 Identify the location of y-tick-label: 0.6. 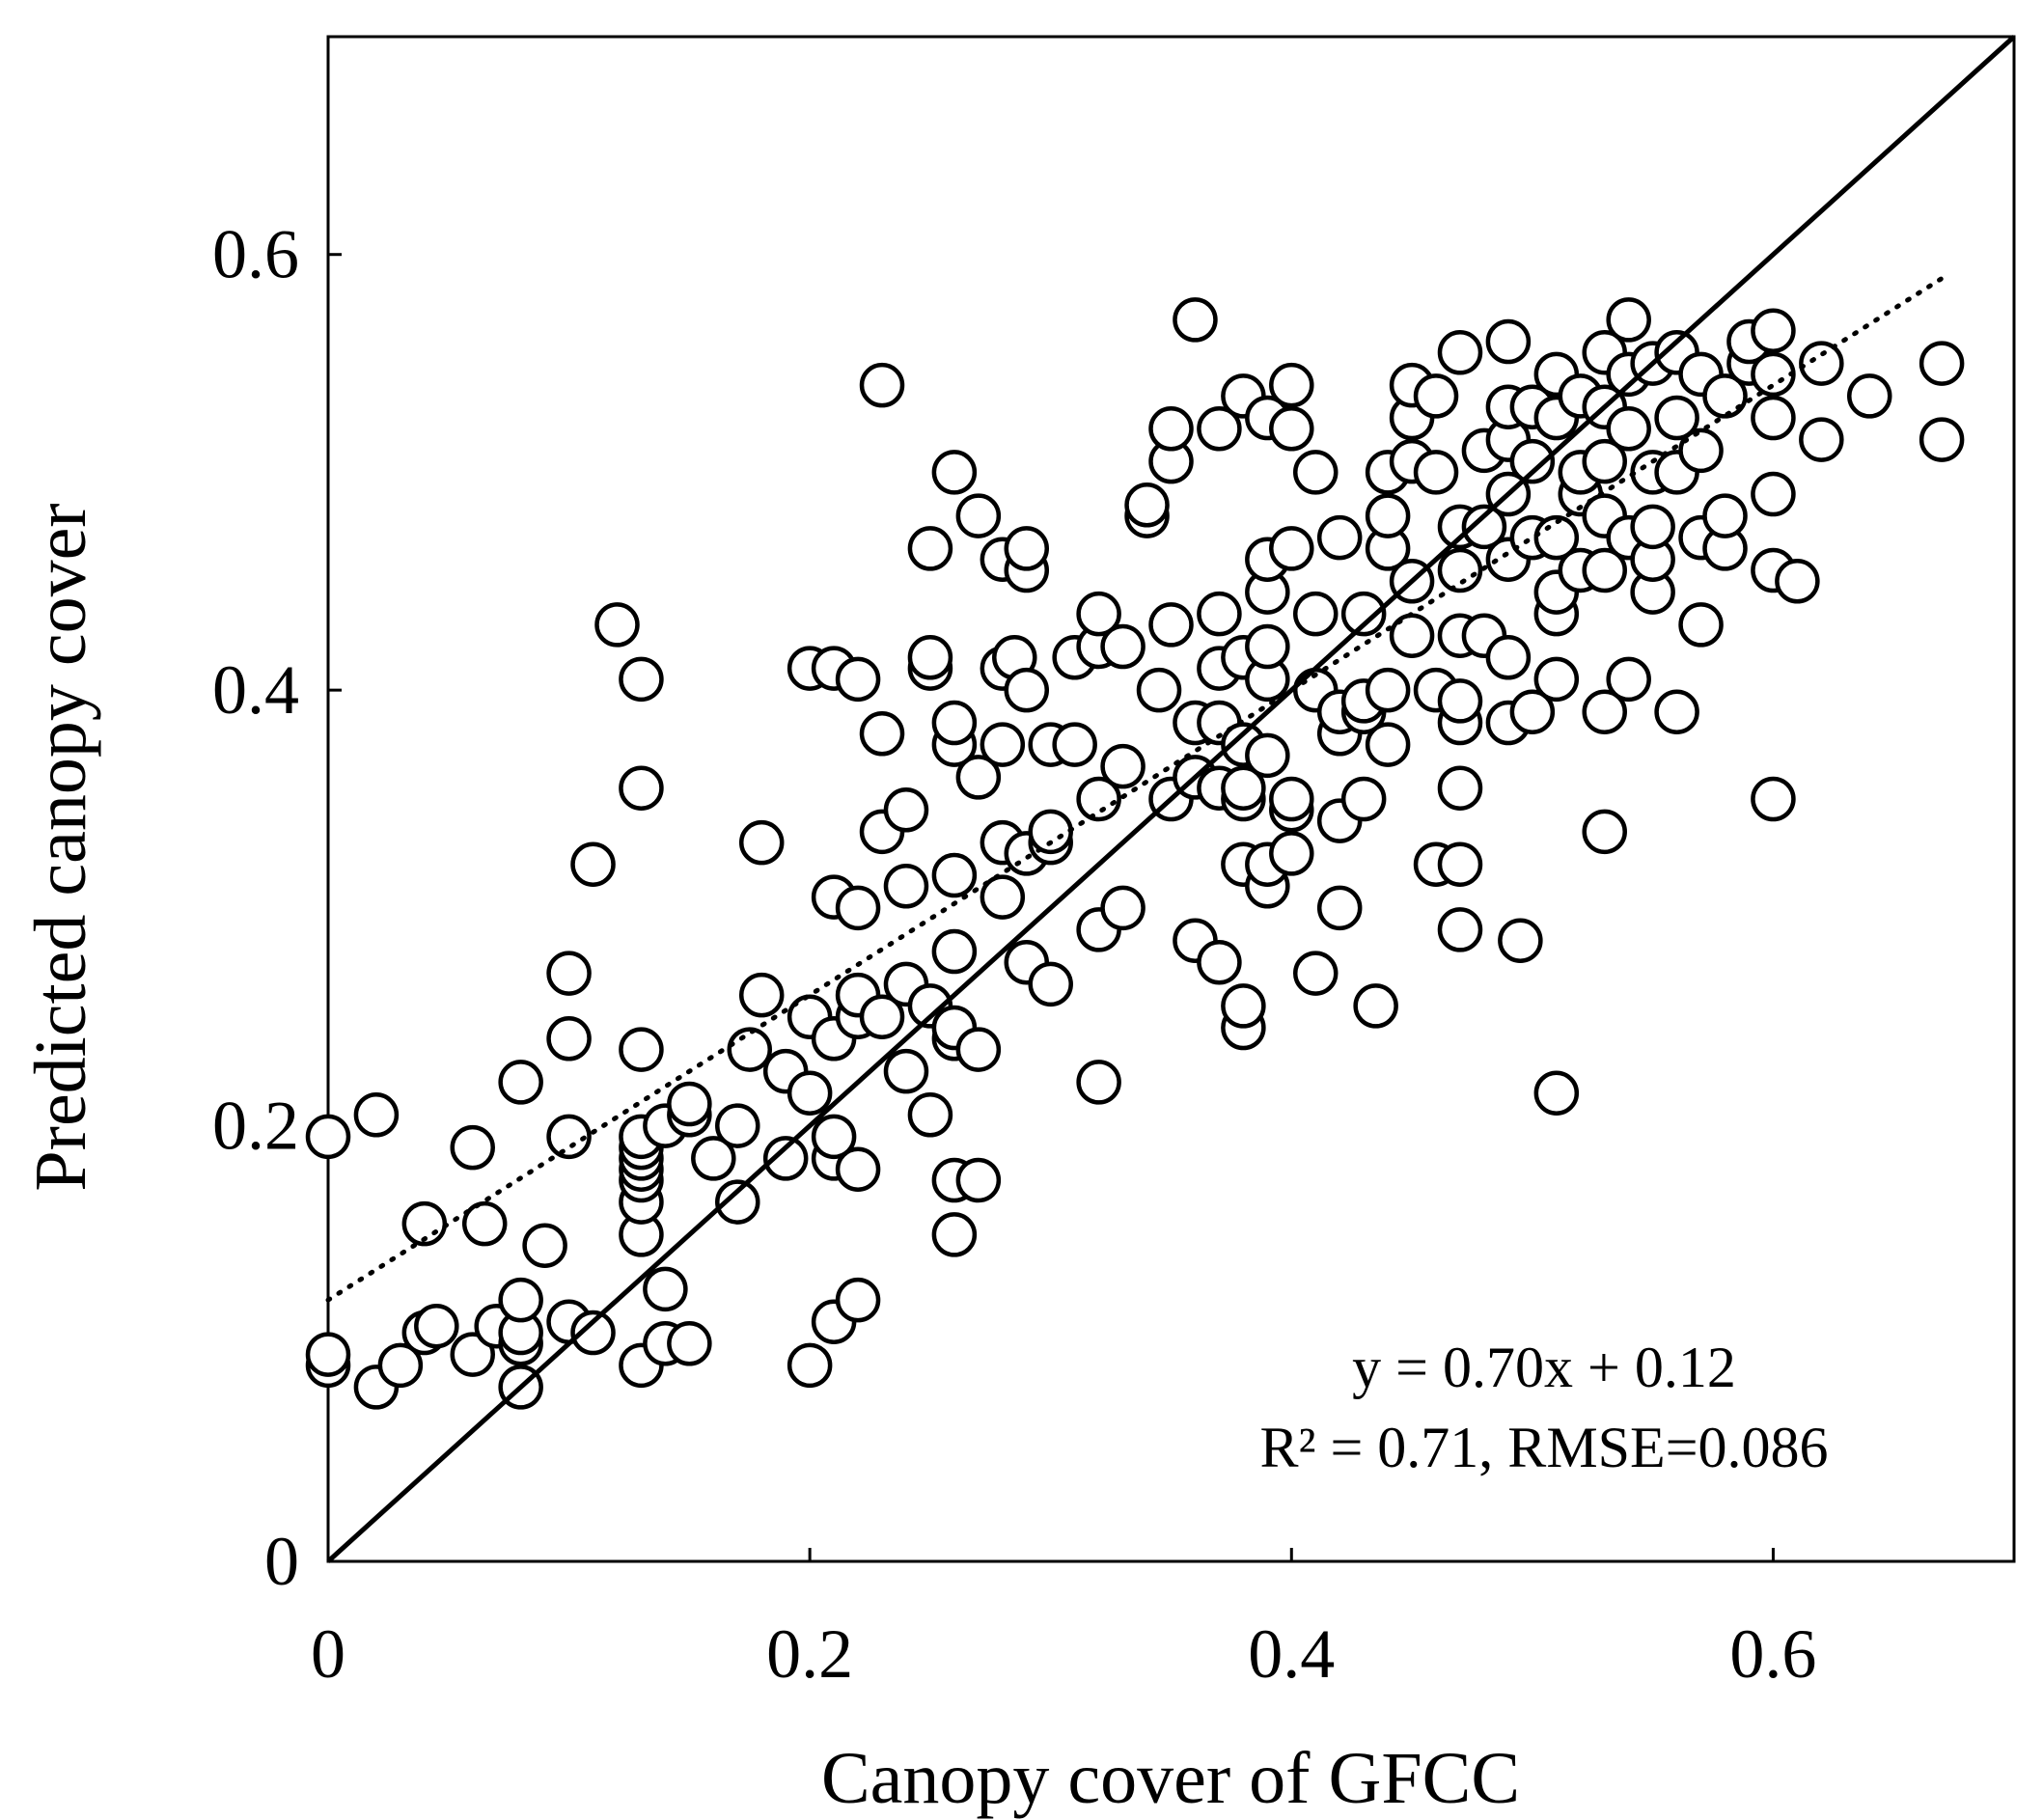
(255, 254).